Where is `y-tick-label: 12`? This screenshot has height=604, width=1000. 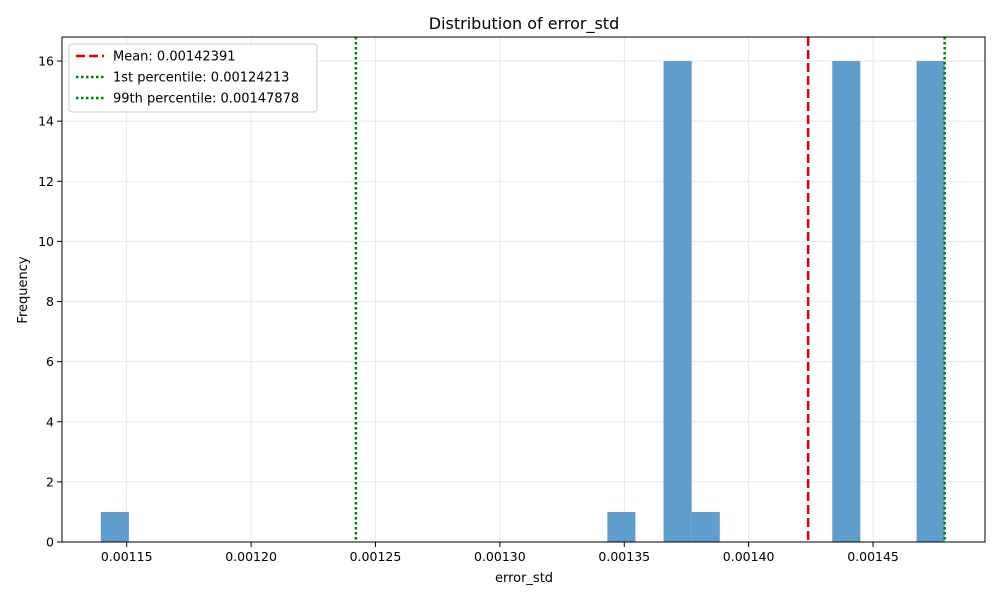 y-tick-label: 12 is located at coordinates (46, 181).